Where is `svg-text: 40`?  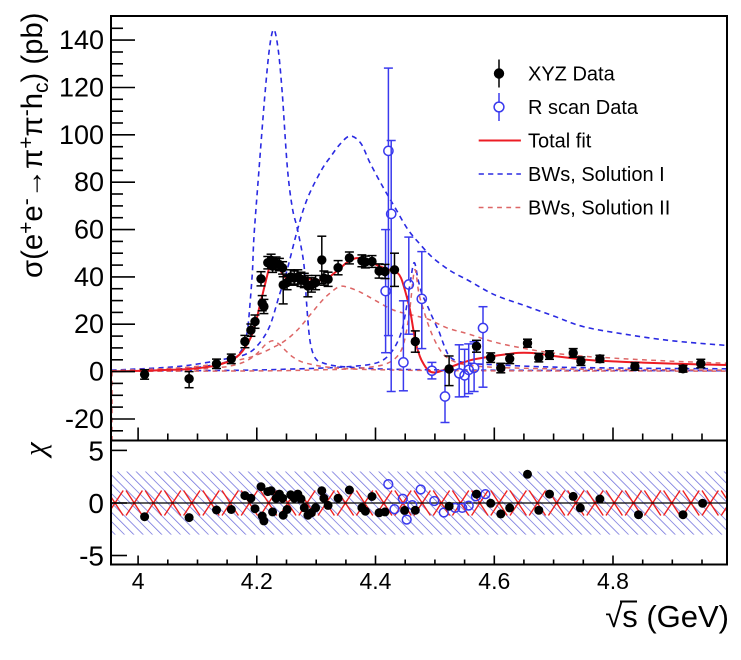
svg-text: 40 is located at coordinates (89, 277).